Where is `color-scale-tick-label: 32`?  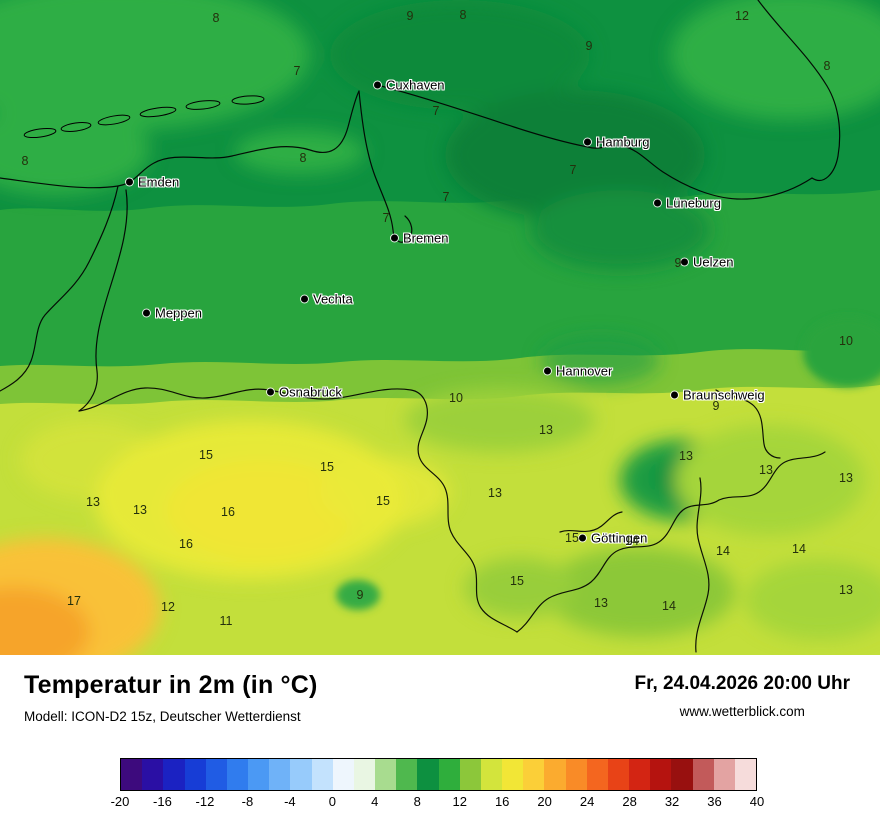
color-scale-tick-label: 32 is located at coordinates (672, 801).